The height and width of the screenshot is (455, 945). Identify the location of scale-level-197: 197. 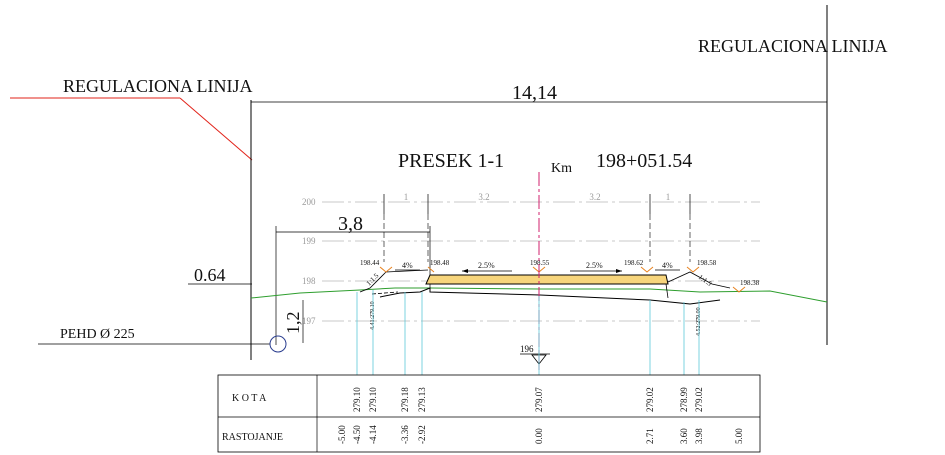
(309, 321).